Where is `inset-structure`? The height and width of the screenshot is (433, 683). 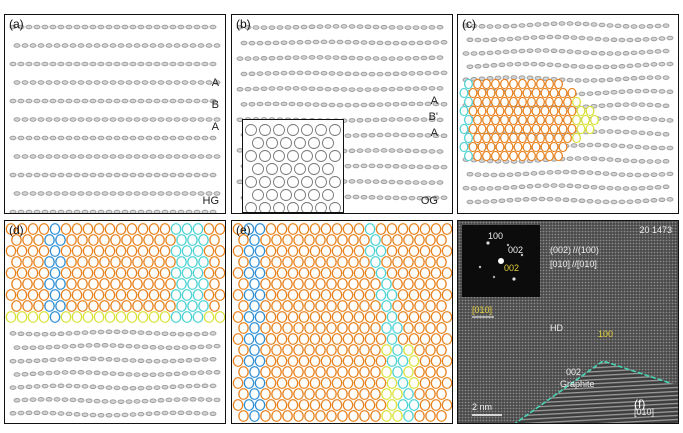
inset-structure is located at coordinates (293, 166).